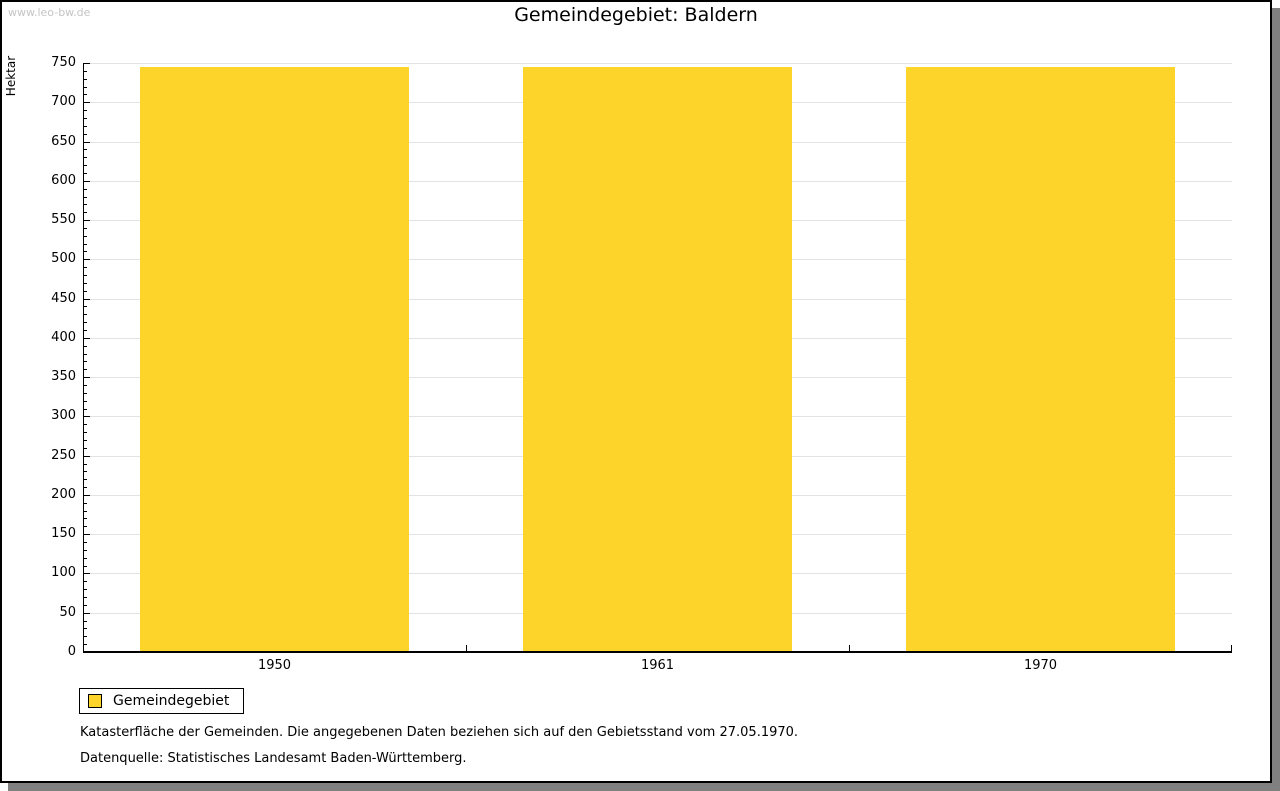  Describe the element at coordinates (63, 573) in the screenshot. I see `y-tick-label: 100` at that location.